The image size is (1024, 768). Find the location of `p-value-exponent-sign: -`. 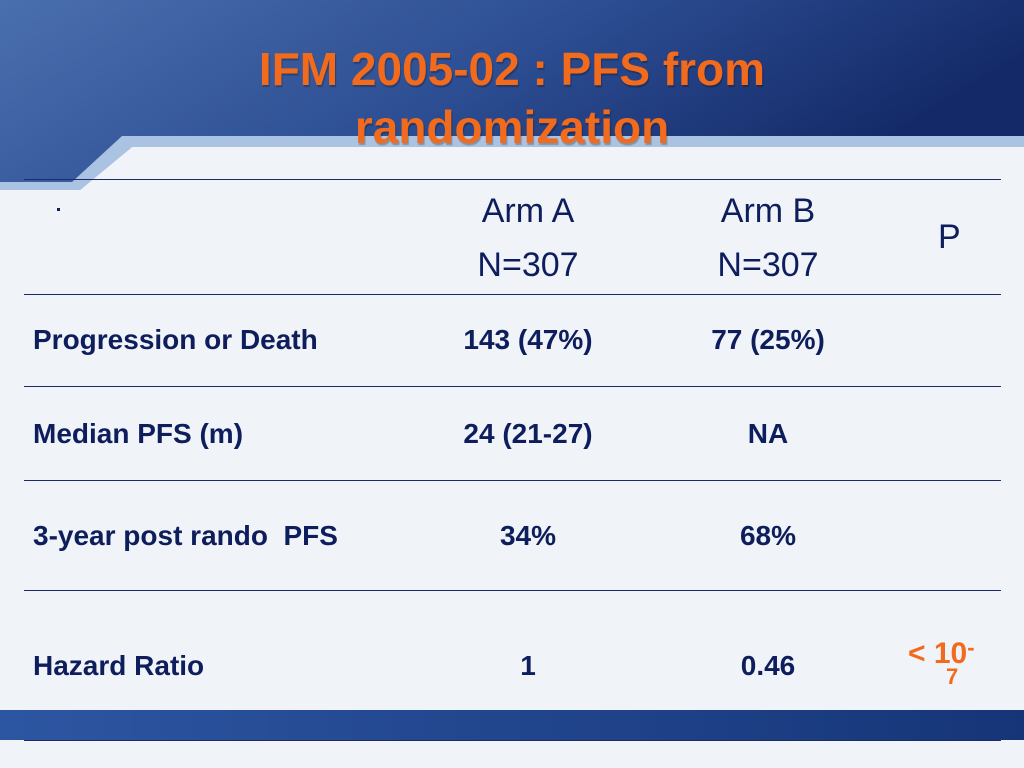

p-value-exponent-sign: - is located at coordinates (971, 647).